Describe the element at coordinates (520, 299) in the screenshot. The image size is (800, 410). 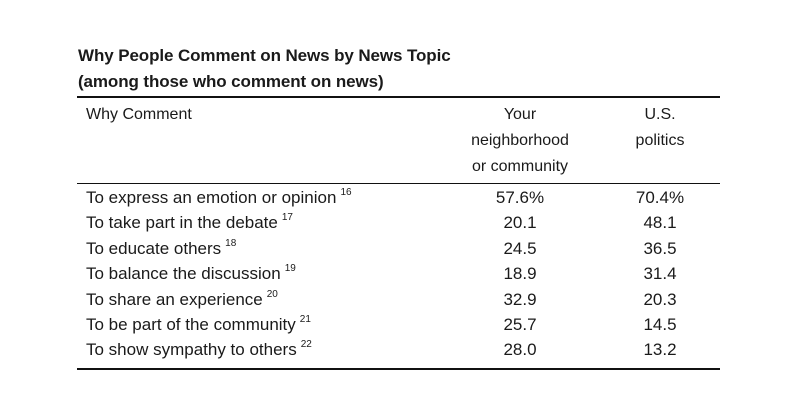
I see `cell-neighborhood: 32.9` at that location.